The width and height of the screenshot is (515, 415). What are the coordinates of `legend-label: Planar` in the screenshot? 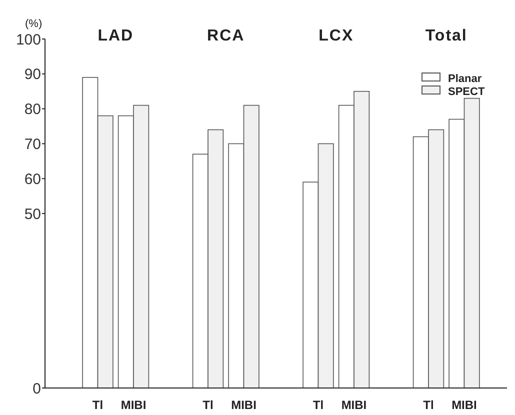 It's located at (465, 78).